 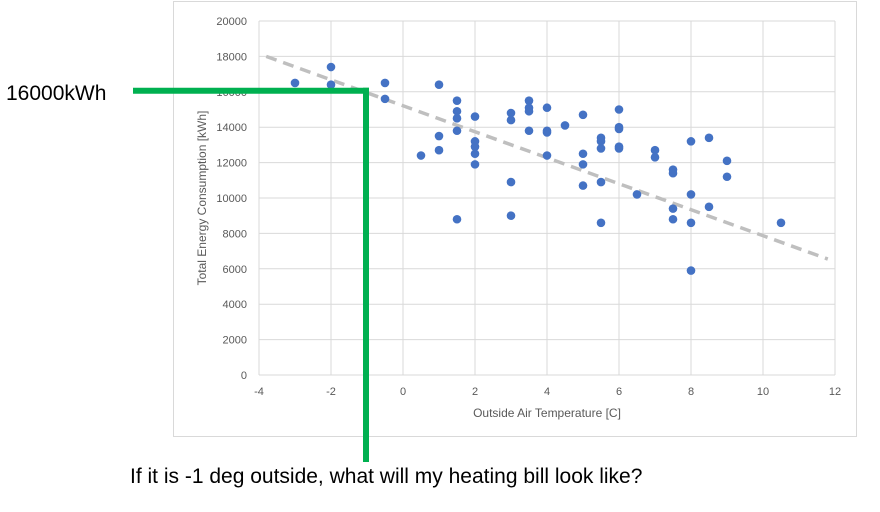 What do you see at coordinates (235, 234) in the screenshot?
I see `y-tick-label: 8000` at bounding box center [235, 234].